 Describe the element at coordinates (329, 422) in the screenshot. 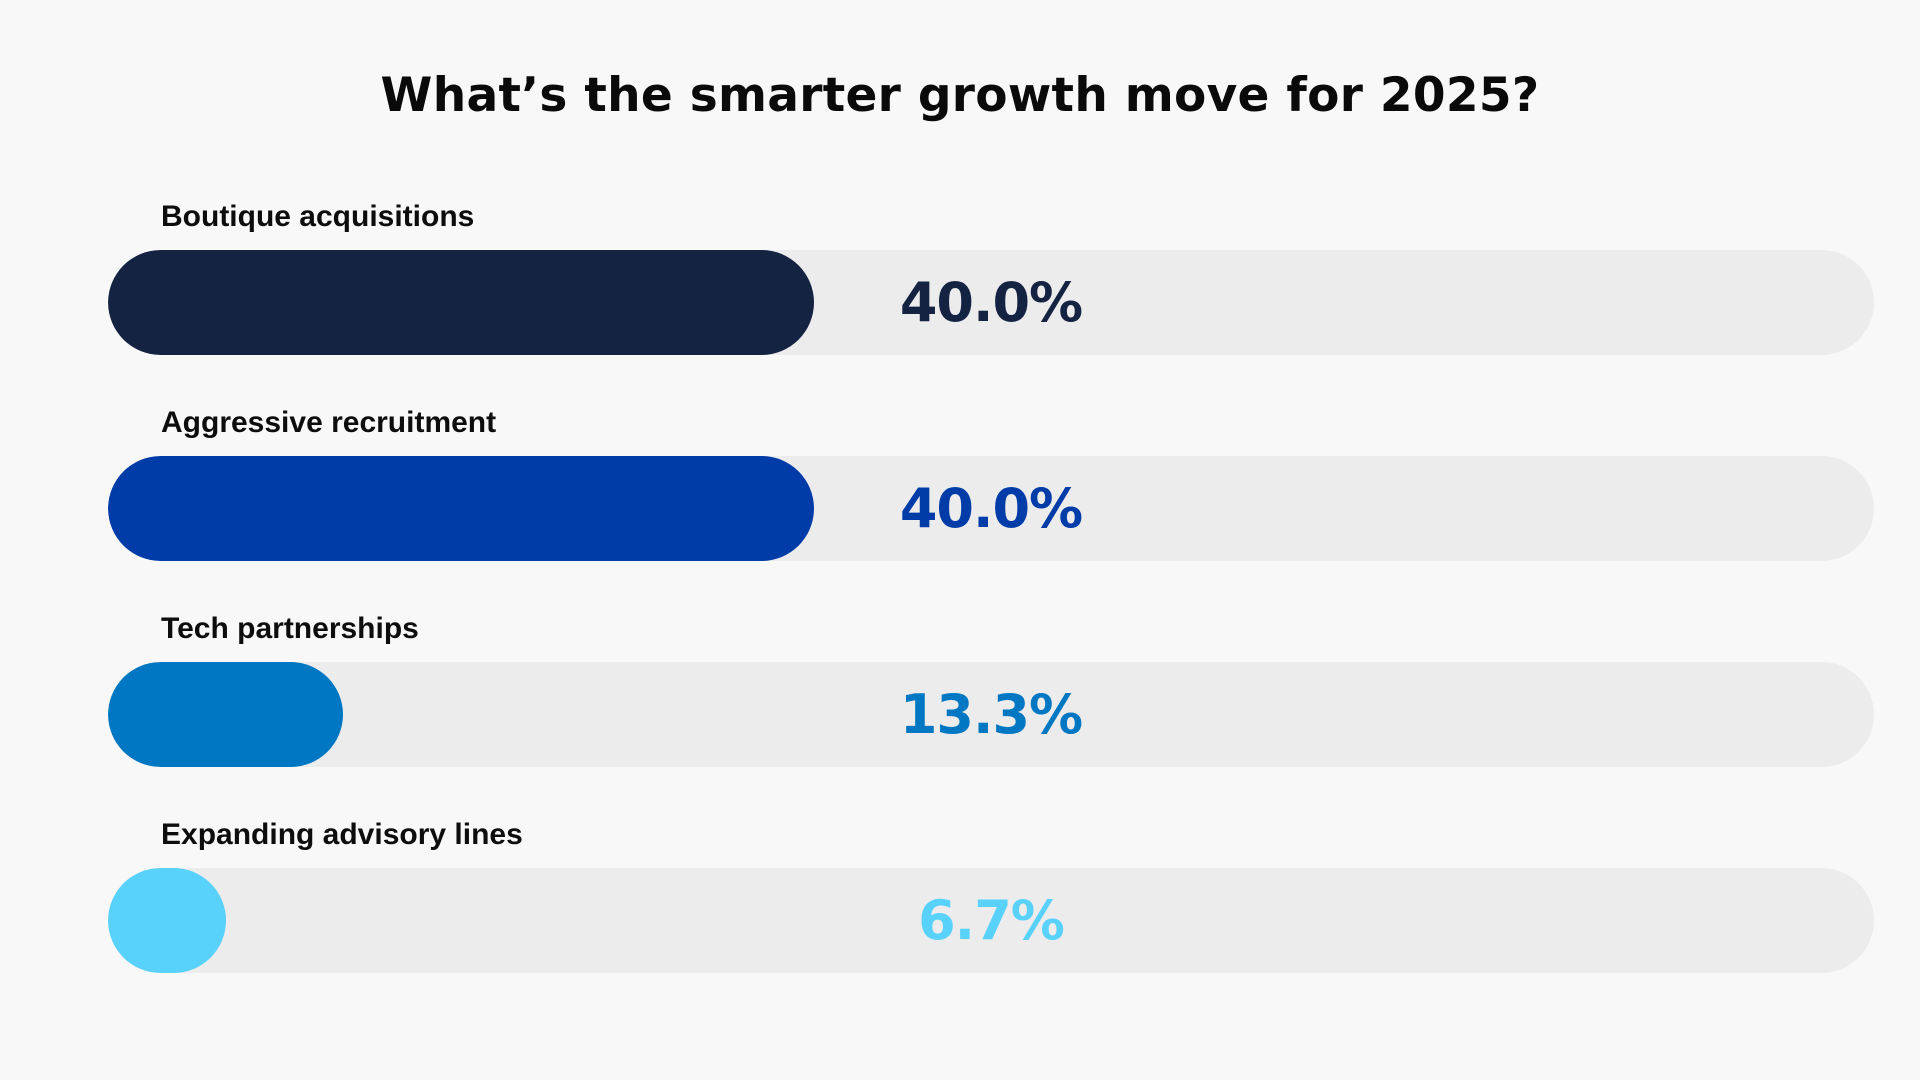

I see `category-label: Aggressive recruitment` at that location.